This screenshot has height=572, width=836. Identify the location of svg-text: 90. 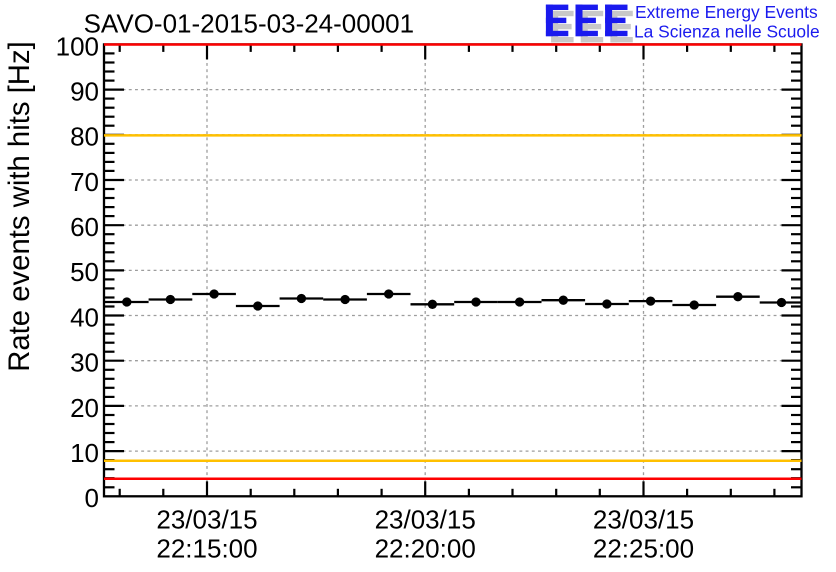
(84, 92).